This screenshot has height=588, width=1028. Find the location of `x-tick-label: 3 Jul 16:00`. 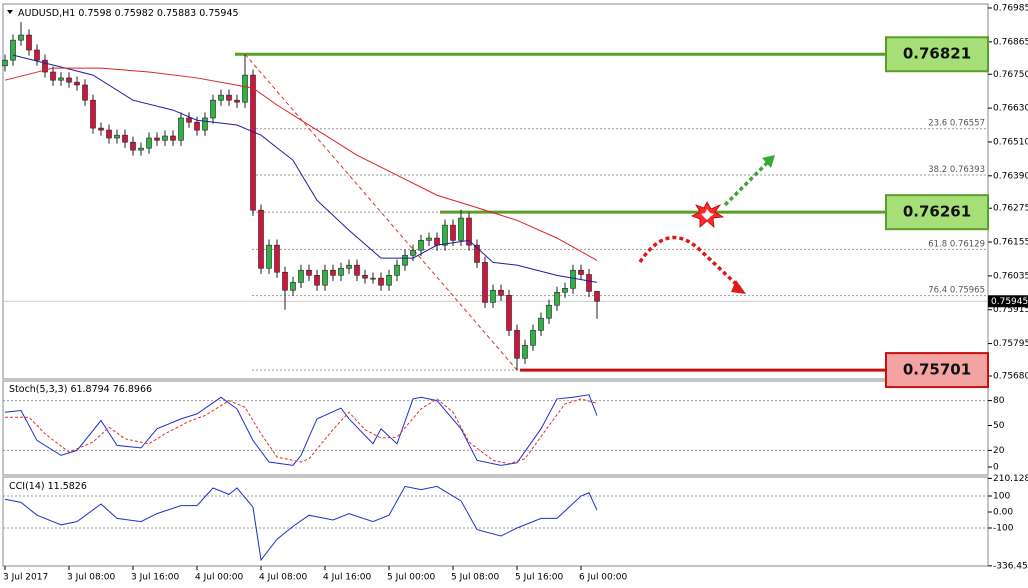

x-tick-label: 3 Jul 16:00 is located at coordinates (155, 578).